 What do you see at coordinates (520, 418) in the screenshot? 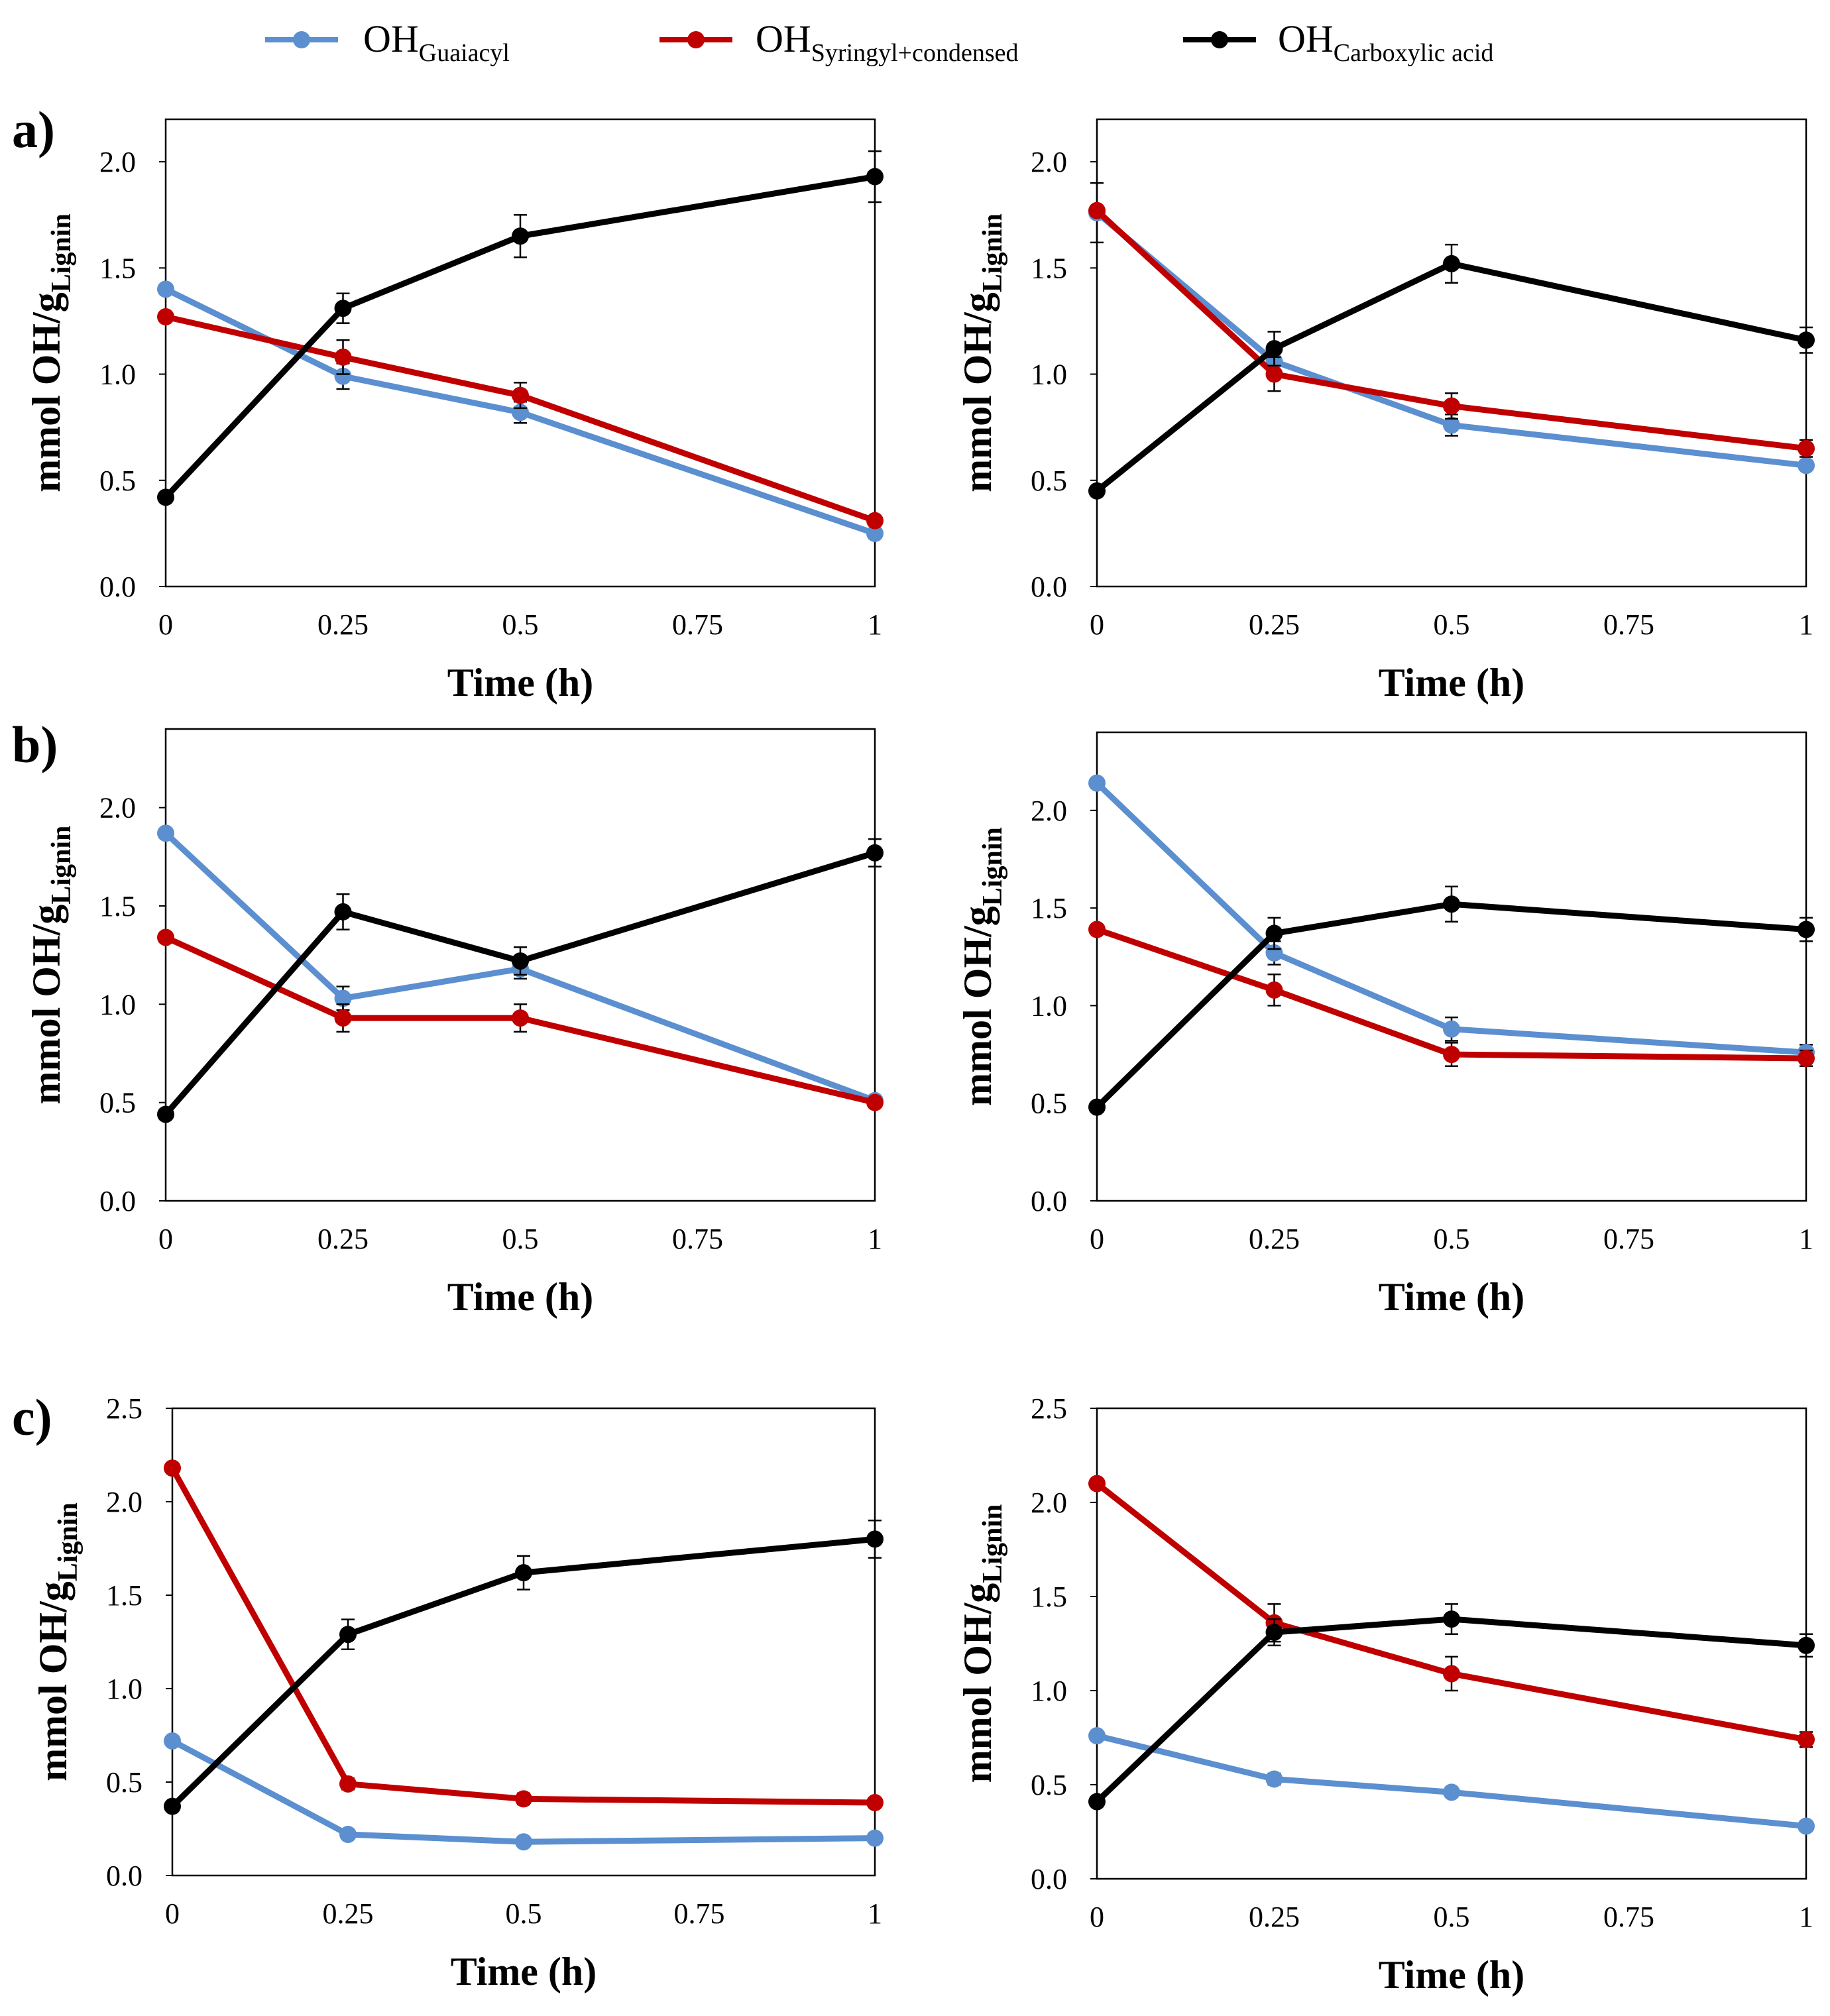
I see `series-line-syringyl` at bounding box center [520, 418].